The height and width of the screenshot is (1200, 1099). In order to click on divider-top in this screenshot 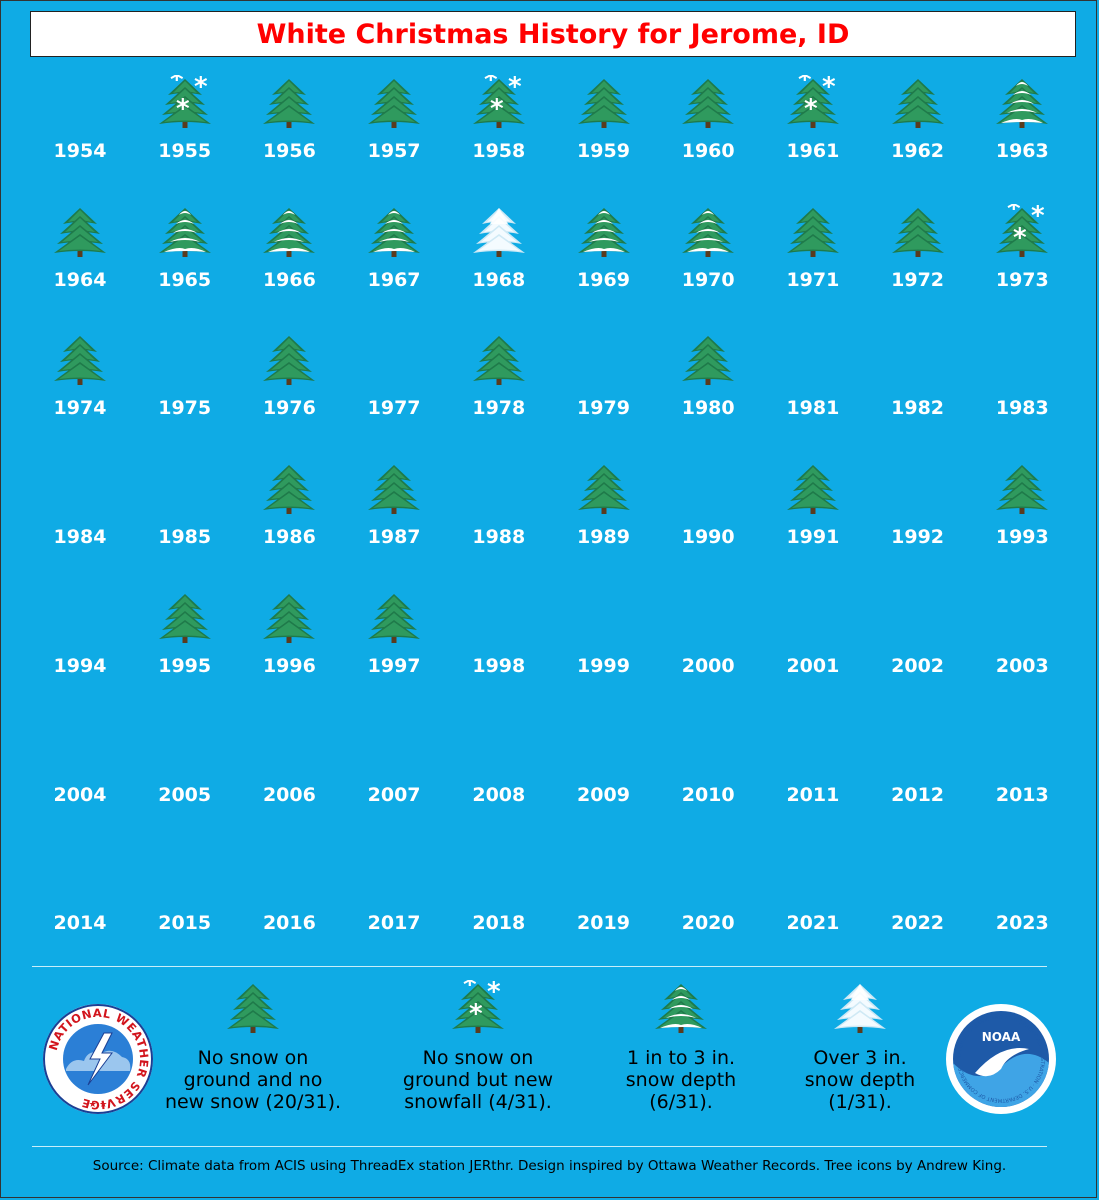, I will do `click(539, 966)`.